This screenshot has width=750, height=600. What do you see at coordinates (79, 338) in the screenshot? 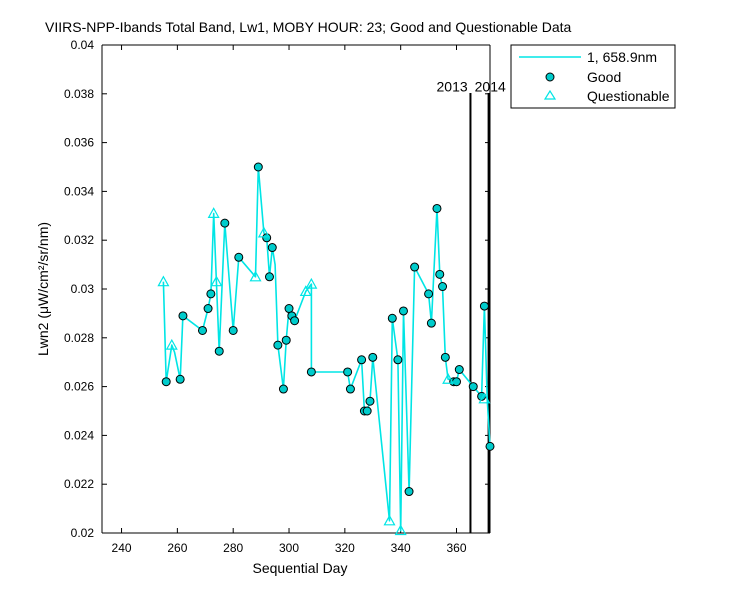
I see `y-tick-label: 0.028` at bounding box center [79, 338].